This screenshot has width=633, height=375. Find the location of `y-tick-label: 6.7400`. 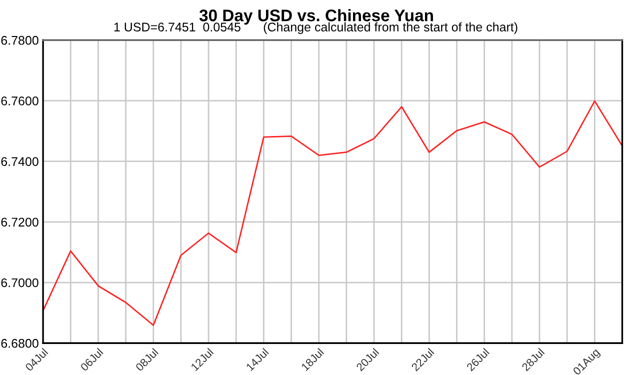

y-tick-label: 6.7400 is located at coordinates (19, 161).